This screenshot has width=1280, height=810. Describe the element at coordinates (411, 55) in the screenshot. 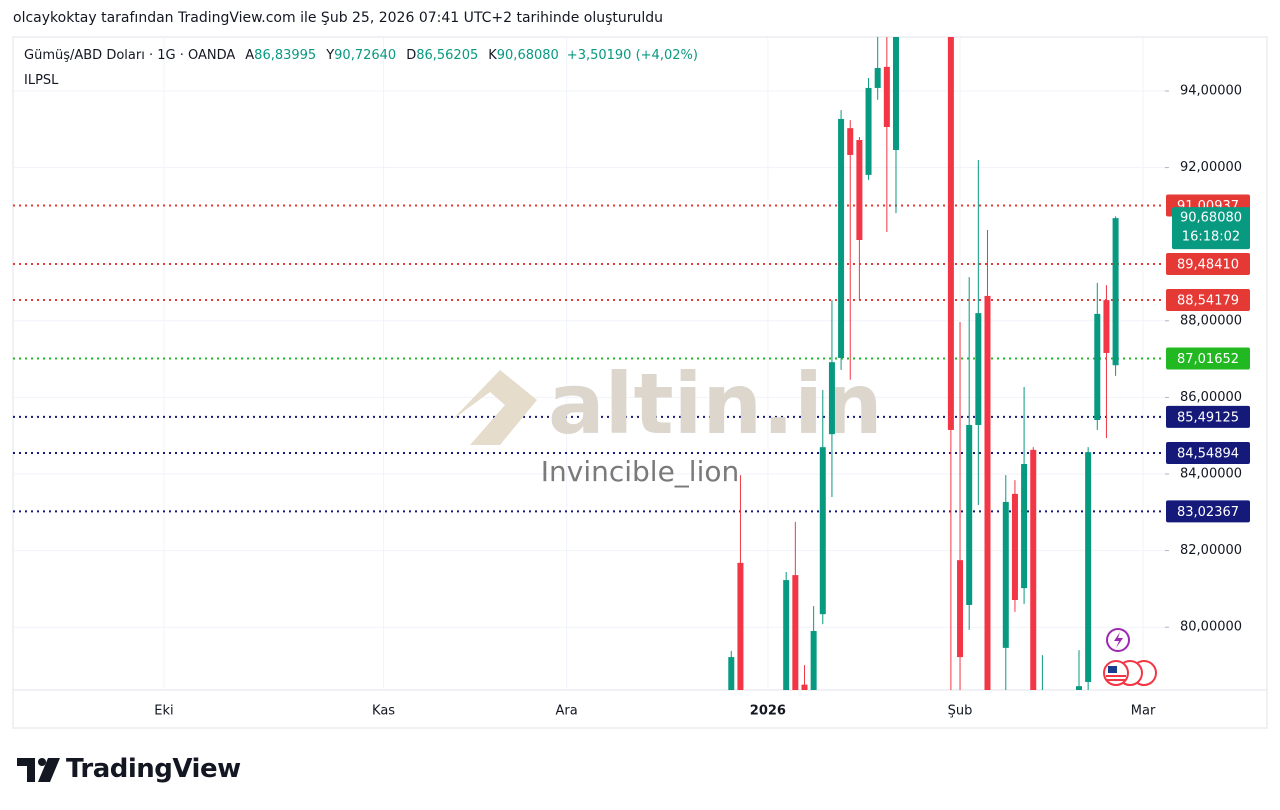

I see `ohlc-key: D` at that location.